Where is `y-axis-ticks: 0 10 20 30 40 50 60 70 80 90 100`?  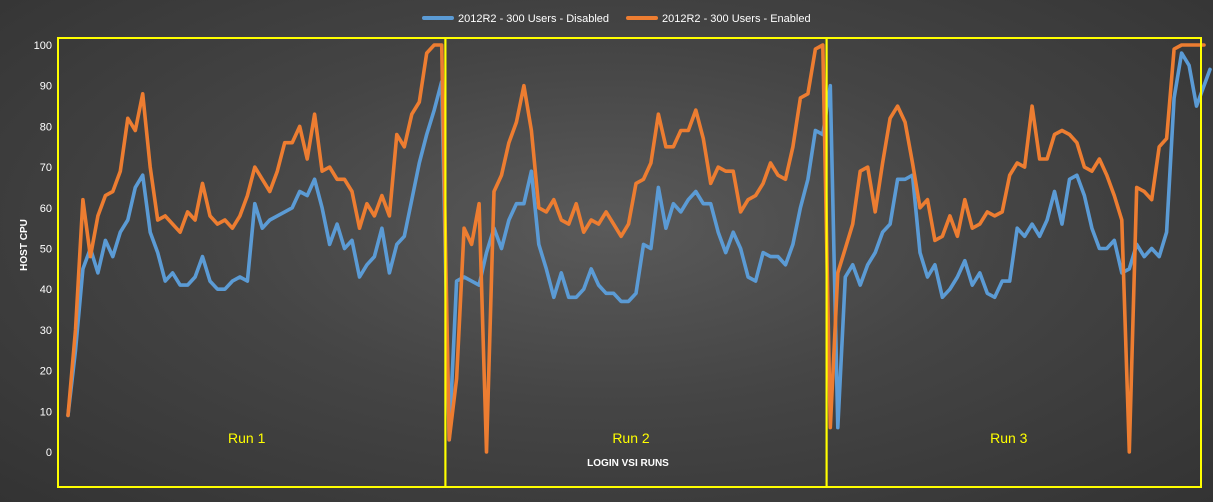 y-axis-ticks: 0 10 20 30 40 50 60 70 80 90 100 is located at coordinates (43, 249).